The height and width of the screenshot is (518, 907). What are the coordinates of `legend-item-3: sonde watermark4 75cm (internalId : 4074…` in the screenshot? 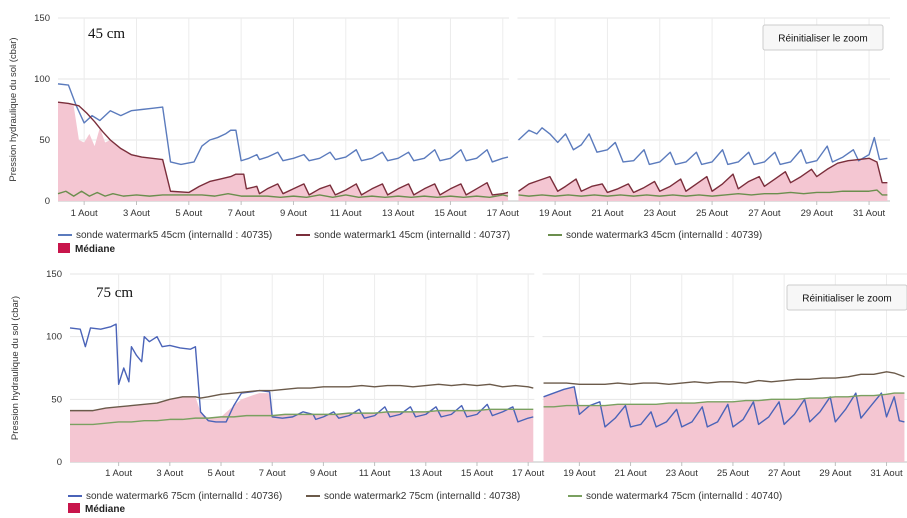 It's located at (684, 496).